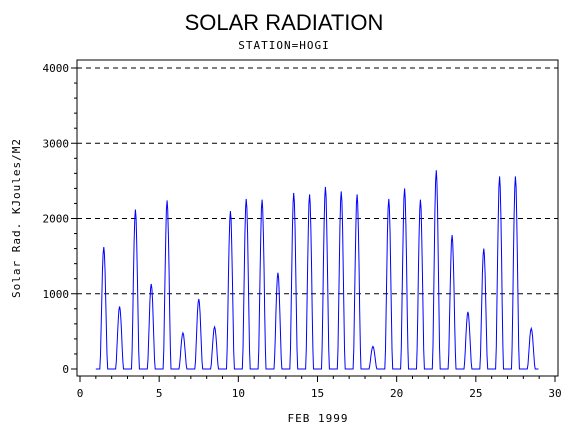 The width and height of the screenshot is (570, 435). What do you see at coordinates (284, 22) in the screenshot?
I see `chart-title: SOLAR RADIATION` at bounding box center [284, 22].